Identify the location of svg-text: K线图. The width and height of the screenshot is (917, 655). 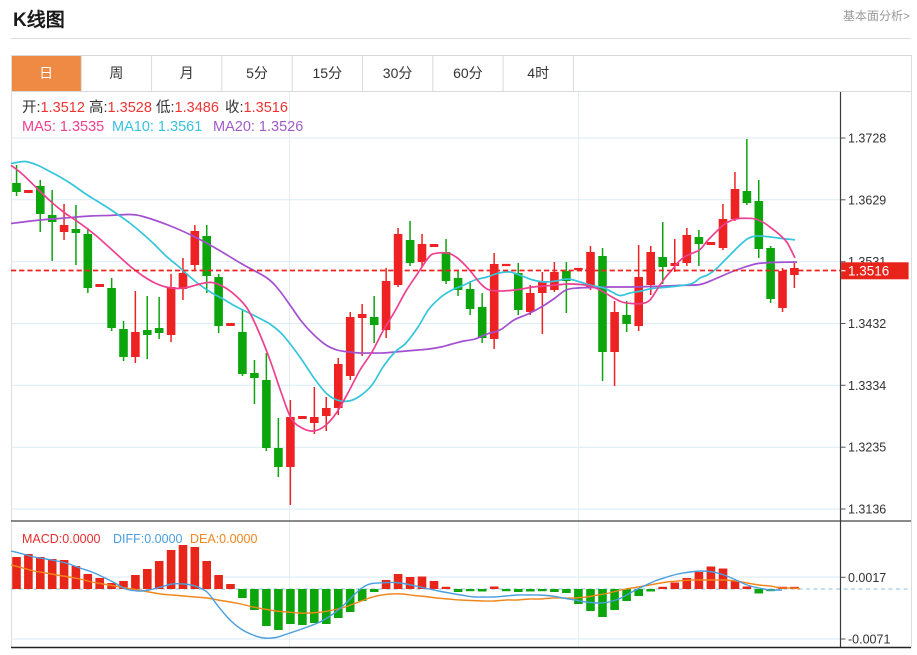
(39, 19).